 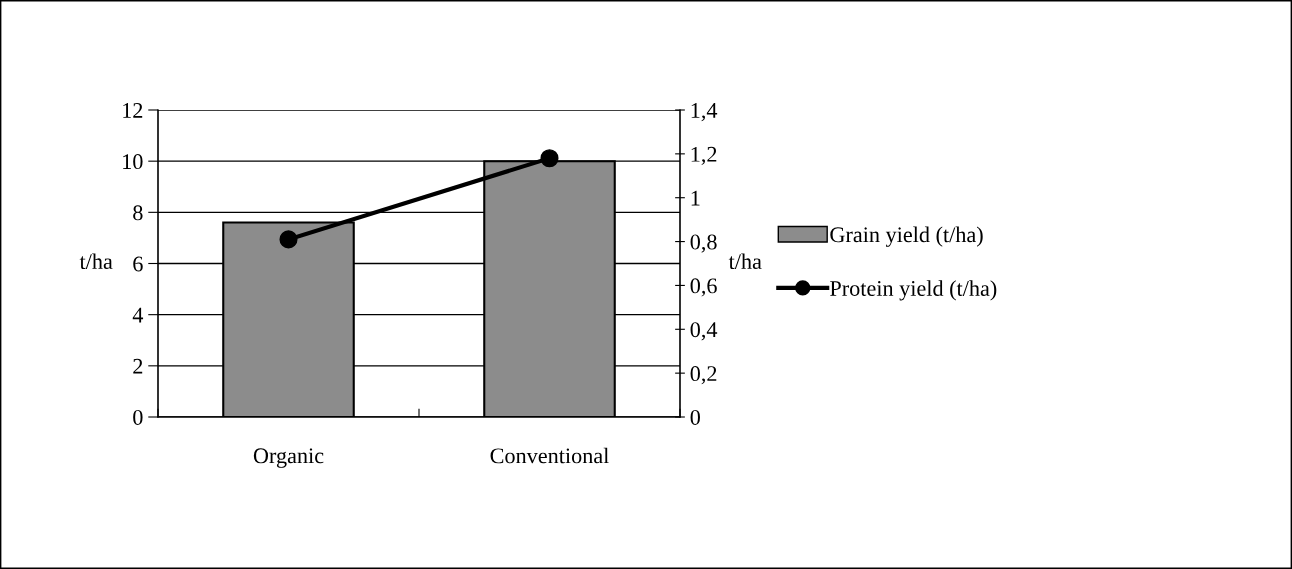 What do you see at coordinates (704, 331) in the screenshot?
I see `y2-tick-label: 0,4` at bounding box center [704, 331].